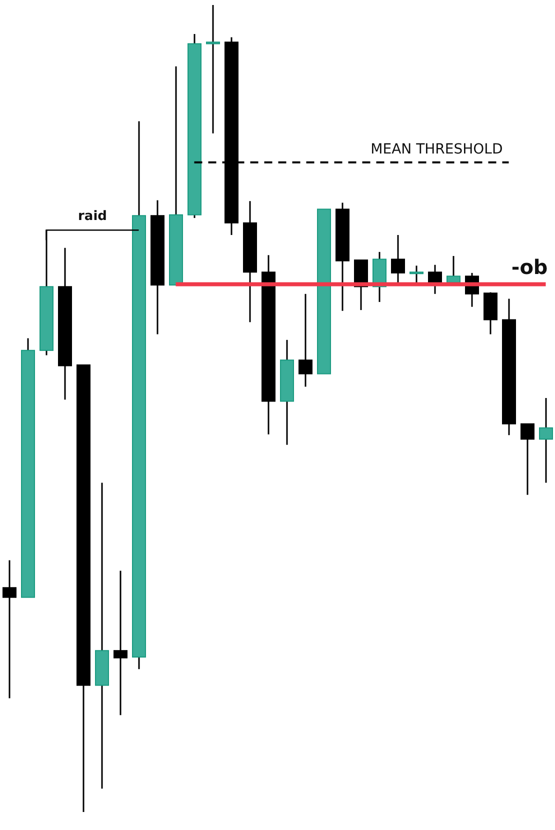  I want to click on ref-line-label: MEAN THRESHOLD, so click(436, 149).